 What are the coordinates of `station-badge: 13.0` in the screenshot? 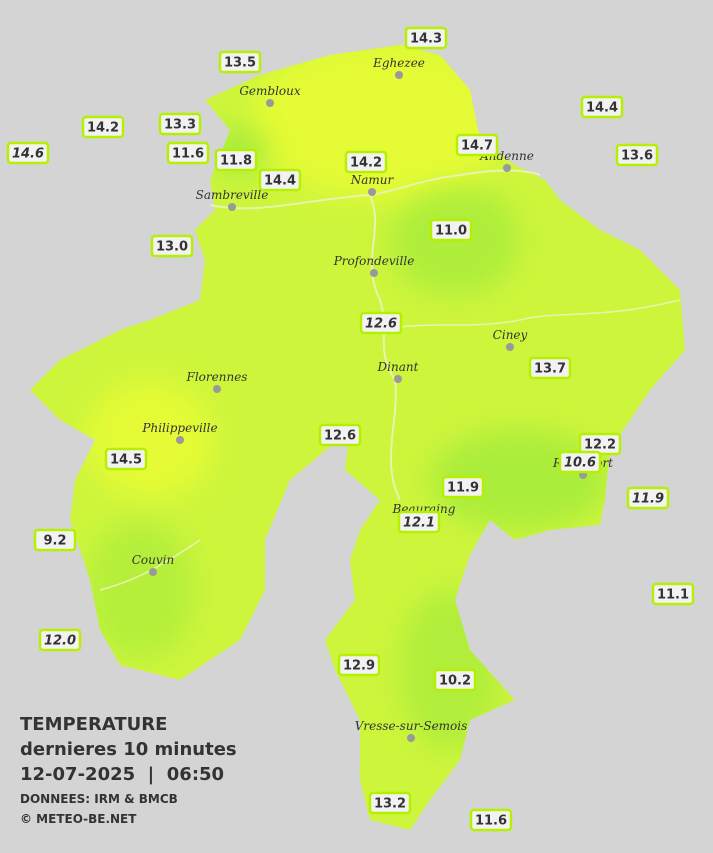 It's located at (172, 246).